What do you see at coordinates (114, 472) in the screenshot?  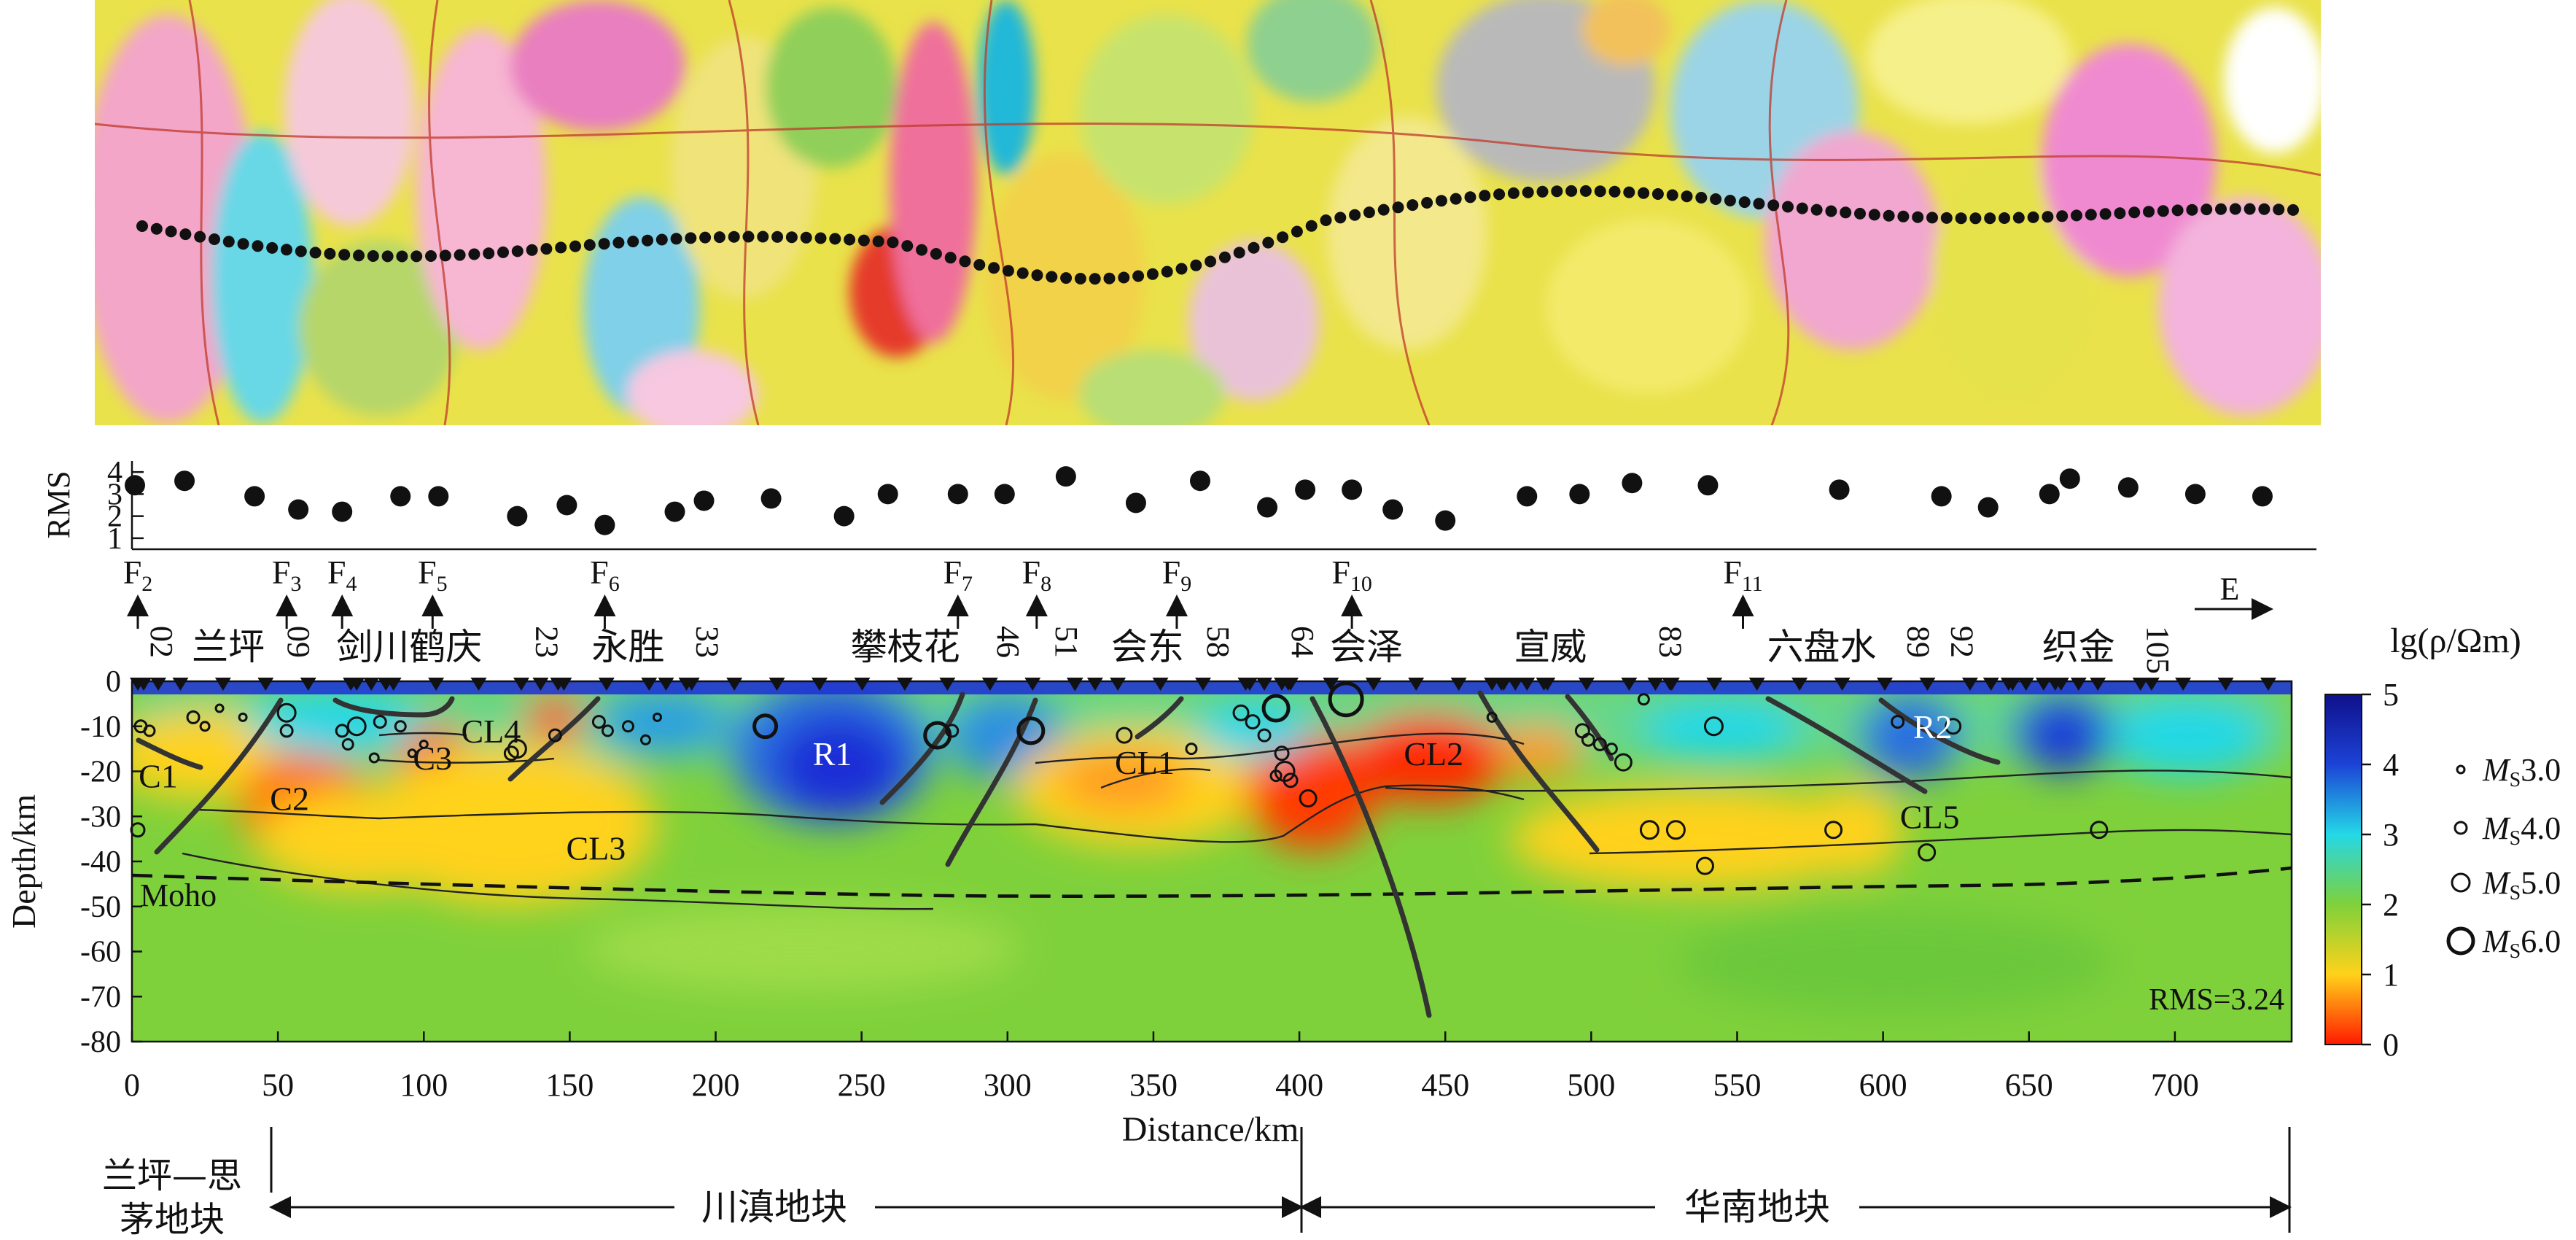 I see `rms-tick-label: 4` at bounding box center [114, 472].